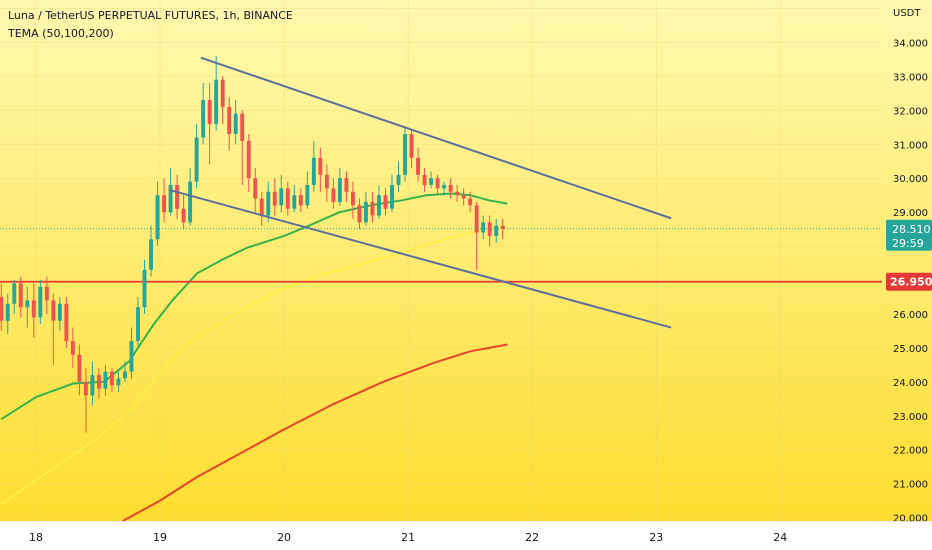  I want to click on price-tick-label: 21.000, so click(910, 485).